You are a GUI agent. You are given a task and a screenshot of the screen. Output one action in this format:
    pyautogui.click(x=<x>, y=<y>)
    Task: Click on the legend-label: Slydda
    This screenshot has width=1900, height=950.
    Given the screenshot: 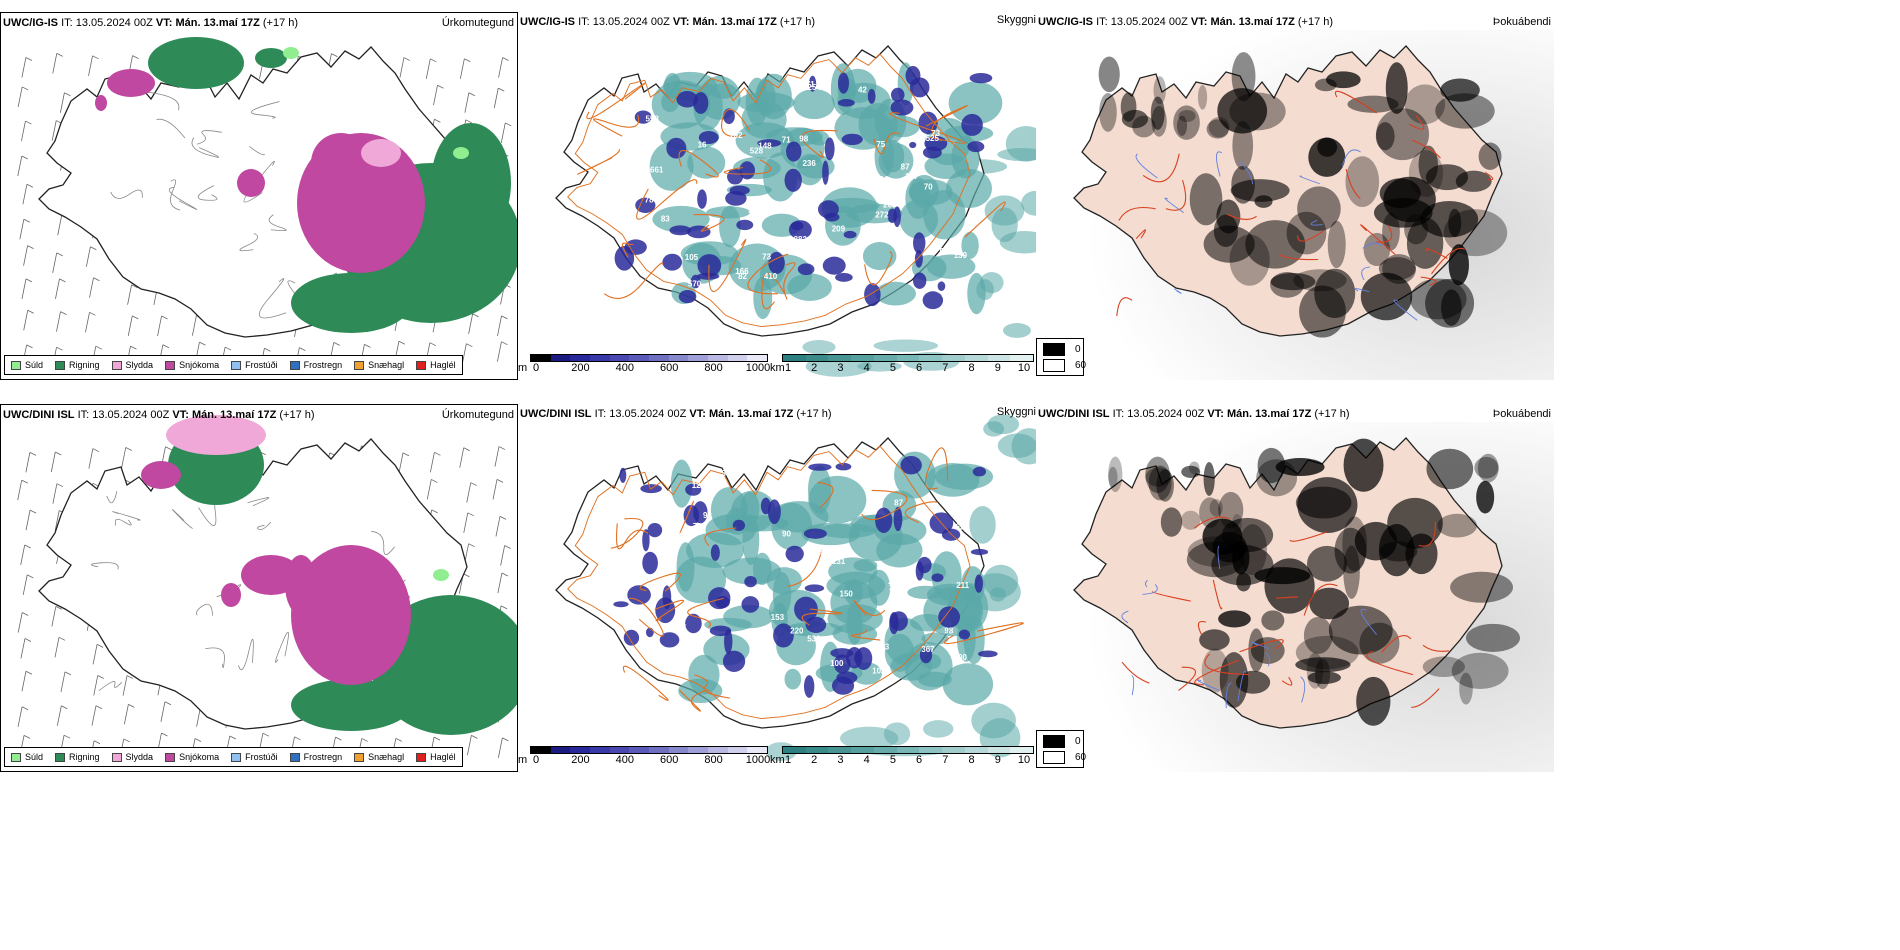 What is the action you would take?
    pyautogui.click(x=139, y=365)
    